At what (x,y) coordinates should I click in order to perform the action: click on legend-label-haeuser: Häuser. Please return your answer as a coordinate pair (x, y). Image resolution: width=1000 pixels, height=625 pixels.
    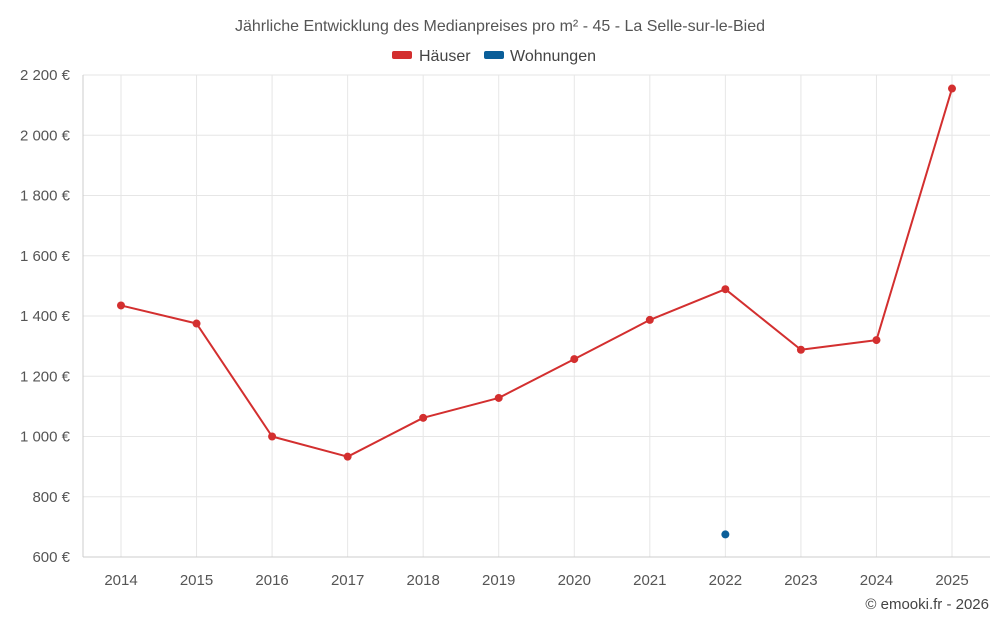
    Looking at the image, I should click on (445, 56).